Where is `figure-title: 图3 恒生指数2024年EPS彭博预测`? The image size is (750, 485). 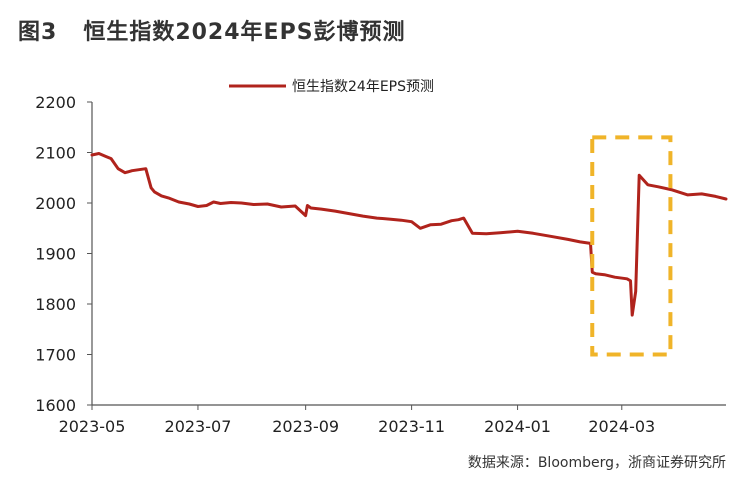 figure-title: 图3 恒生指数2024年EPS彭博预测 is located at coordinates (212, 30).